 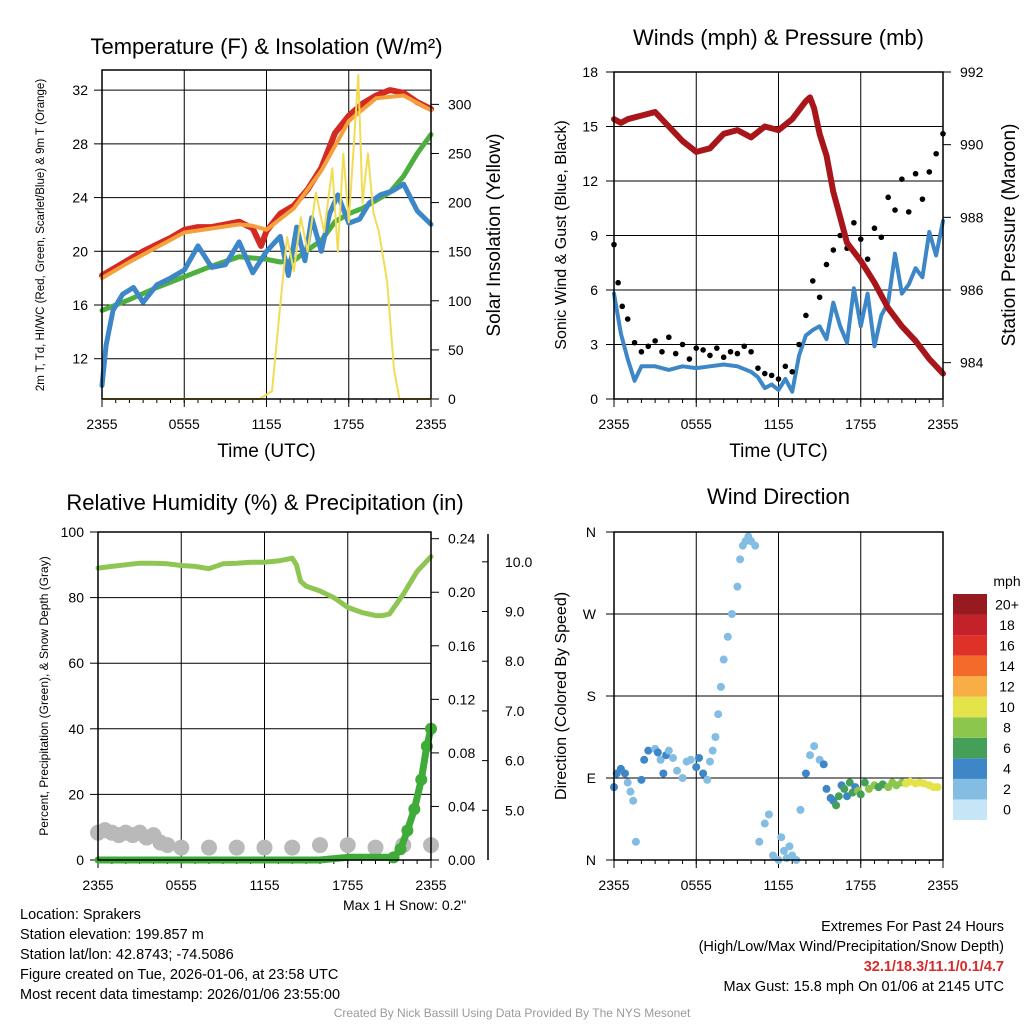 What do you see at coordinates (1007, 604) in the screenshot?
I see `colorbar-label: 20+` at bounding box center [1007, 604].